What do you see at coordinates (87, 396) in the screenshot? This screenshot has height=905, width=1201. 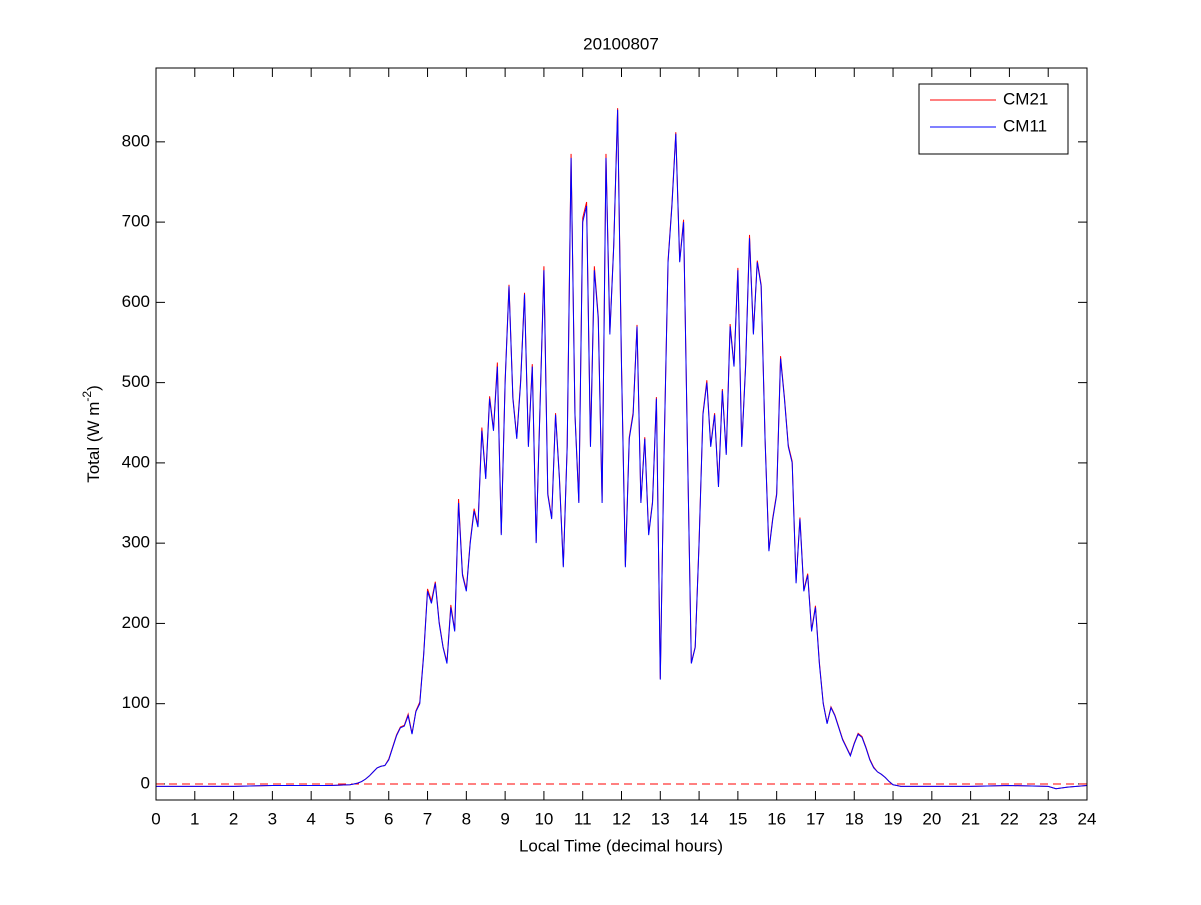 I see `y-axis-label-sup: -2` at bounding box center [87, 396].